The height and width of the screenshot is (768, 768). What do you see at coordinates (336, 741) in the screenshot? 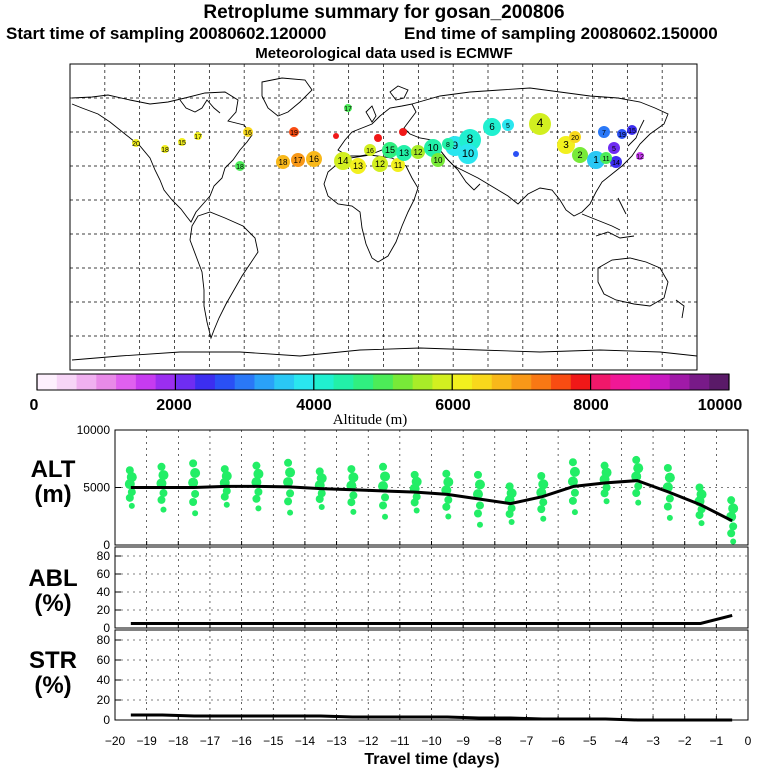
I see `x-tick-label: −13` at bounding box center [336, 741].